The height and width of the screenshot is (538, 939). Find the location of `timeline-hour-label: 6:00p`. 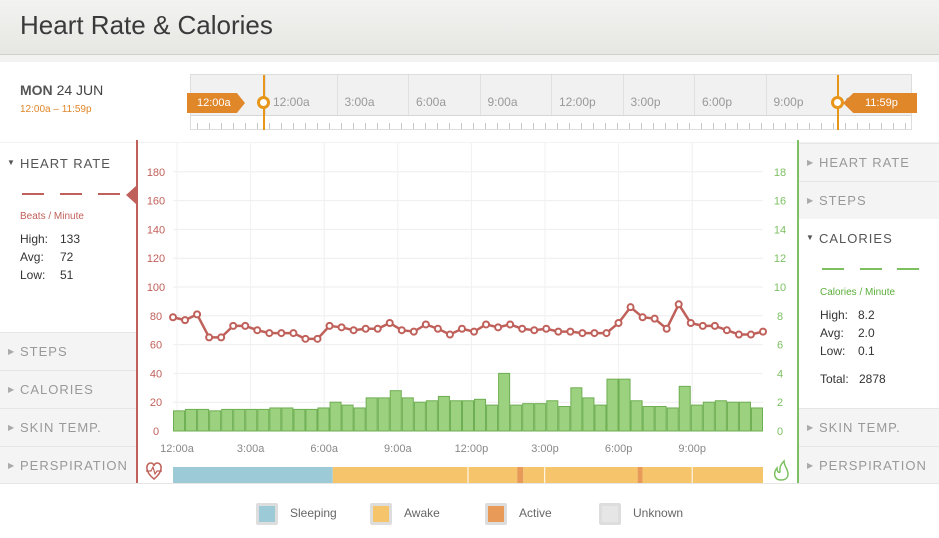

timeline-hour-label: 6:00p is located at coordinates (717, 102).